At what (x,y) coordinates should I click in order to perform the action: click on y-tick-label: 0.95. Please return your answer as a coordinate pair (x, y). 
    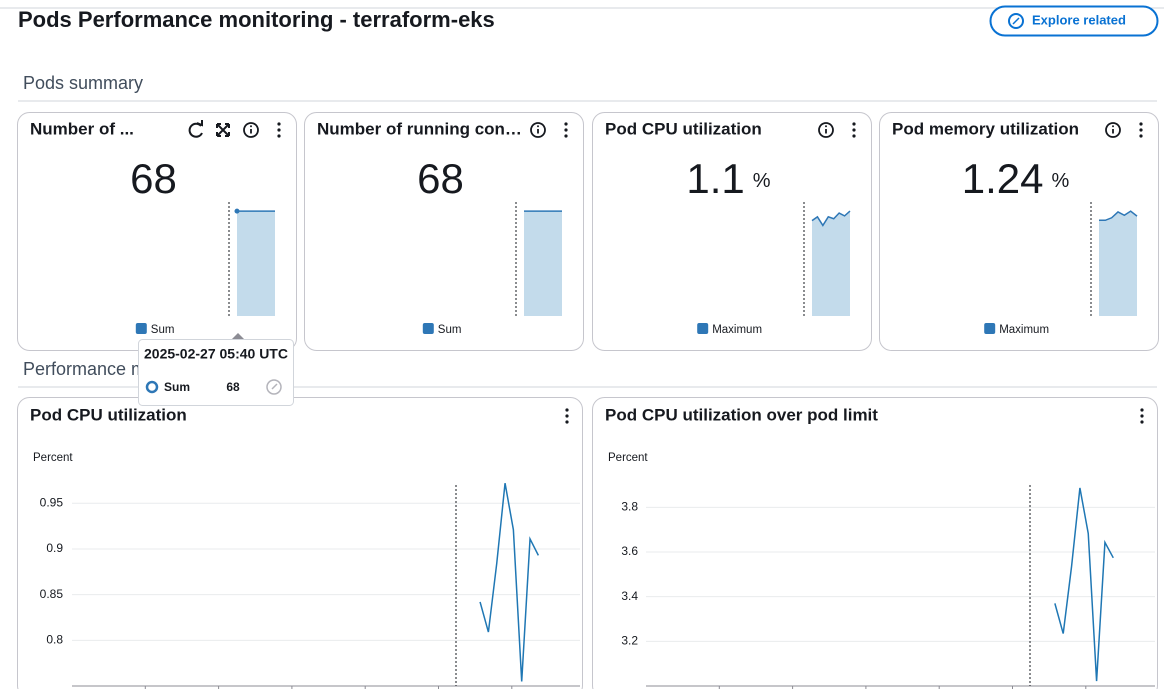
    Looking at the image, I should click on (52, 502).